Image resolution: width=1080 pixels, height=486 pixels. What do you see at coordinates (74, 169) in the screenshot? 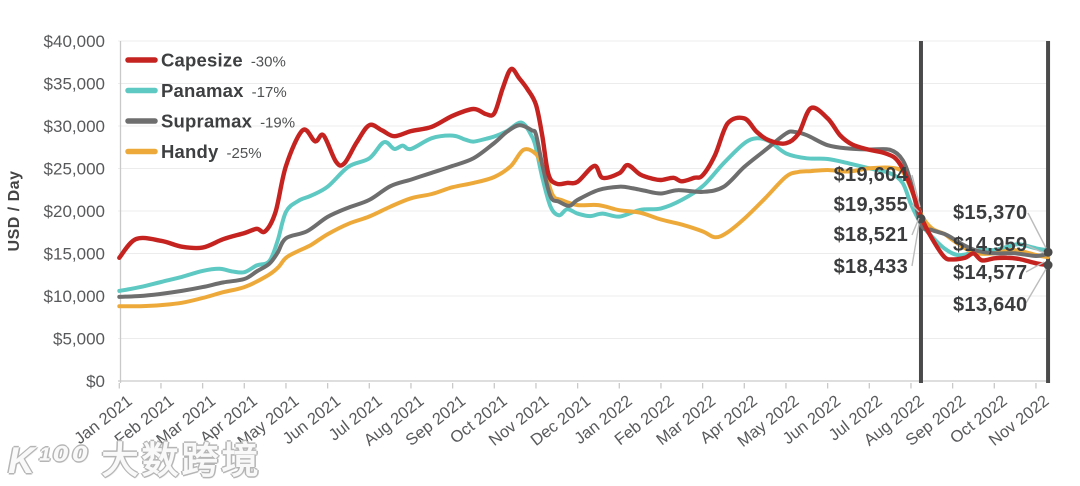
I see `y-tick-label: $25,000` at bounding box center [74, 169].